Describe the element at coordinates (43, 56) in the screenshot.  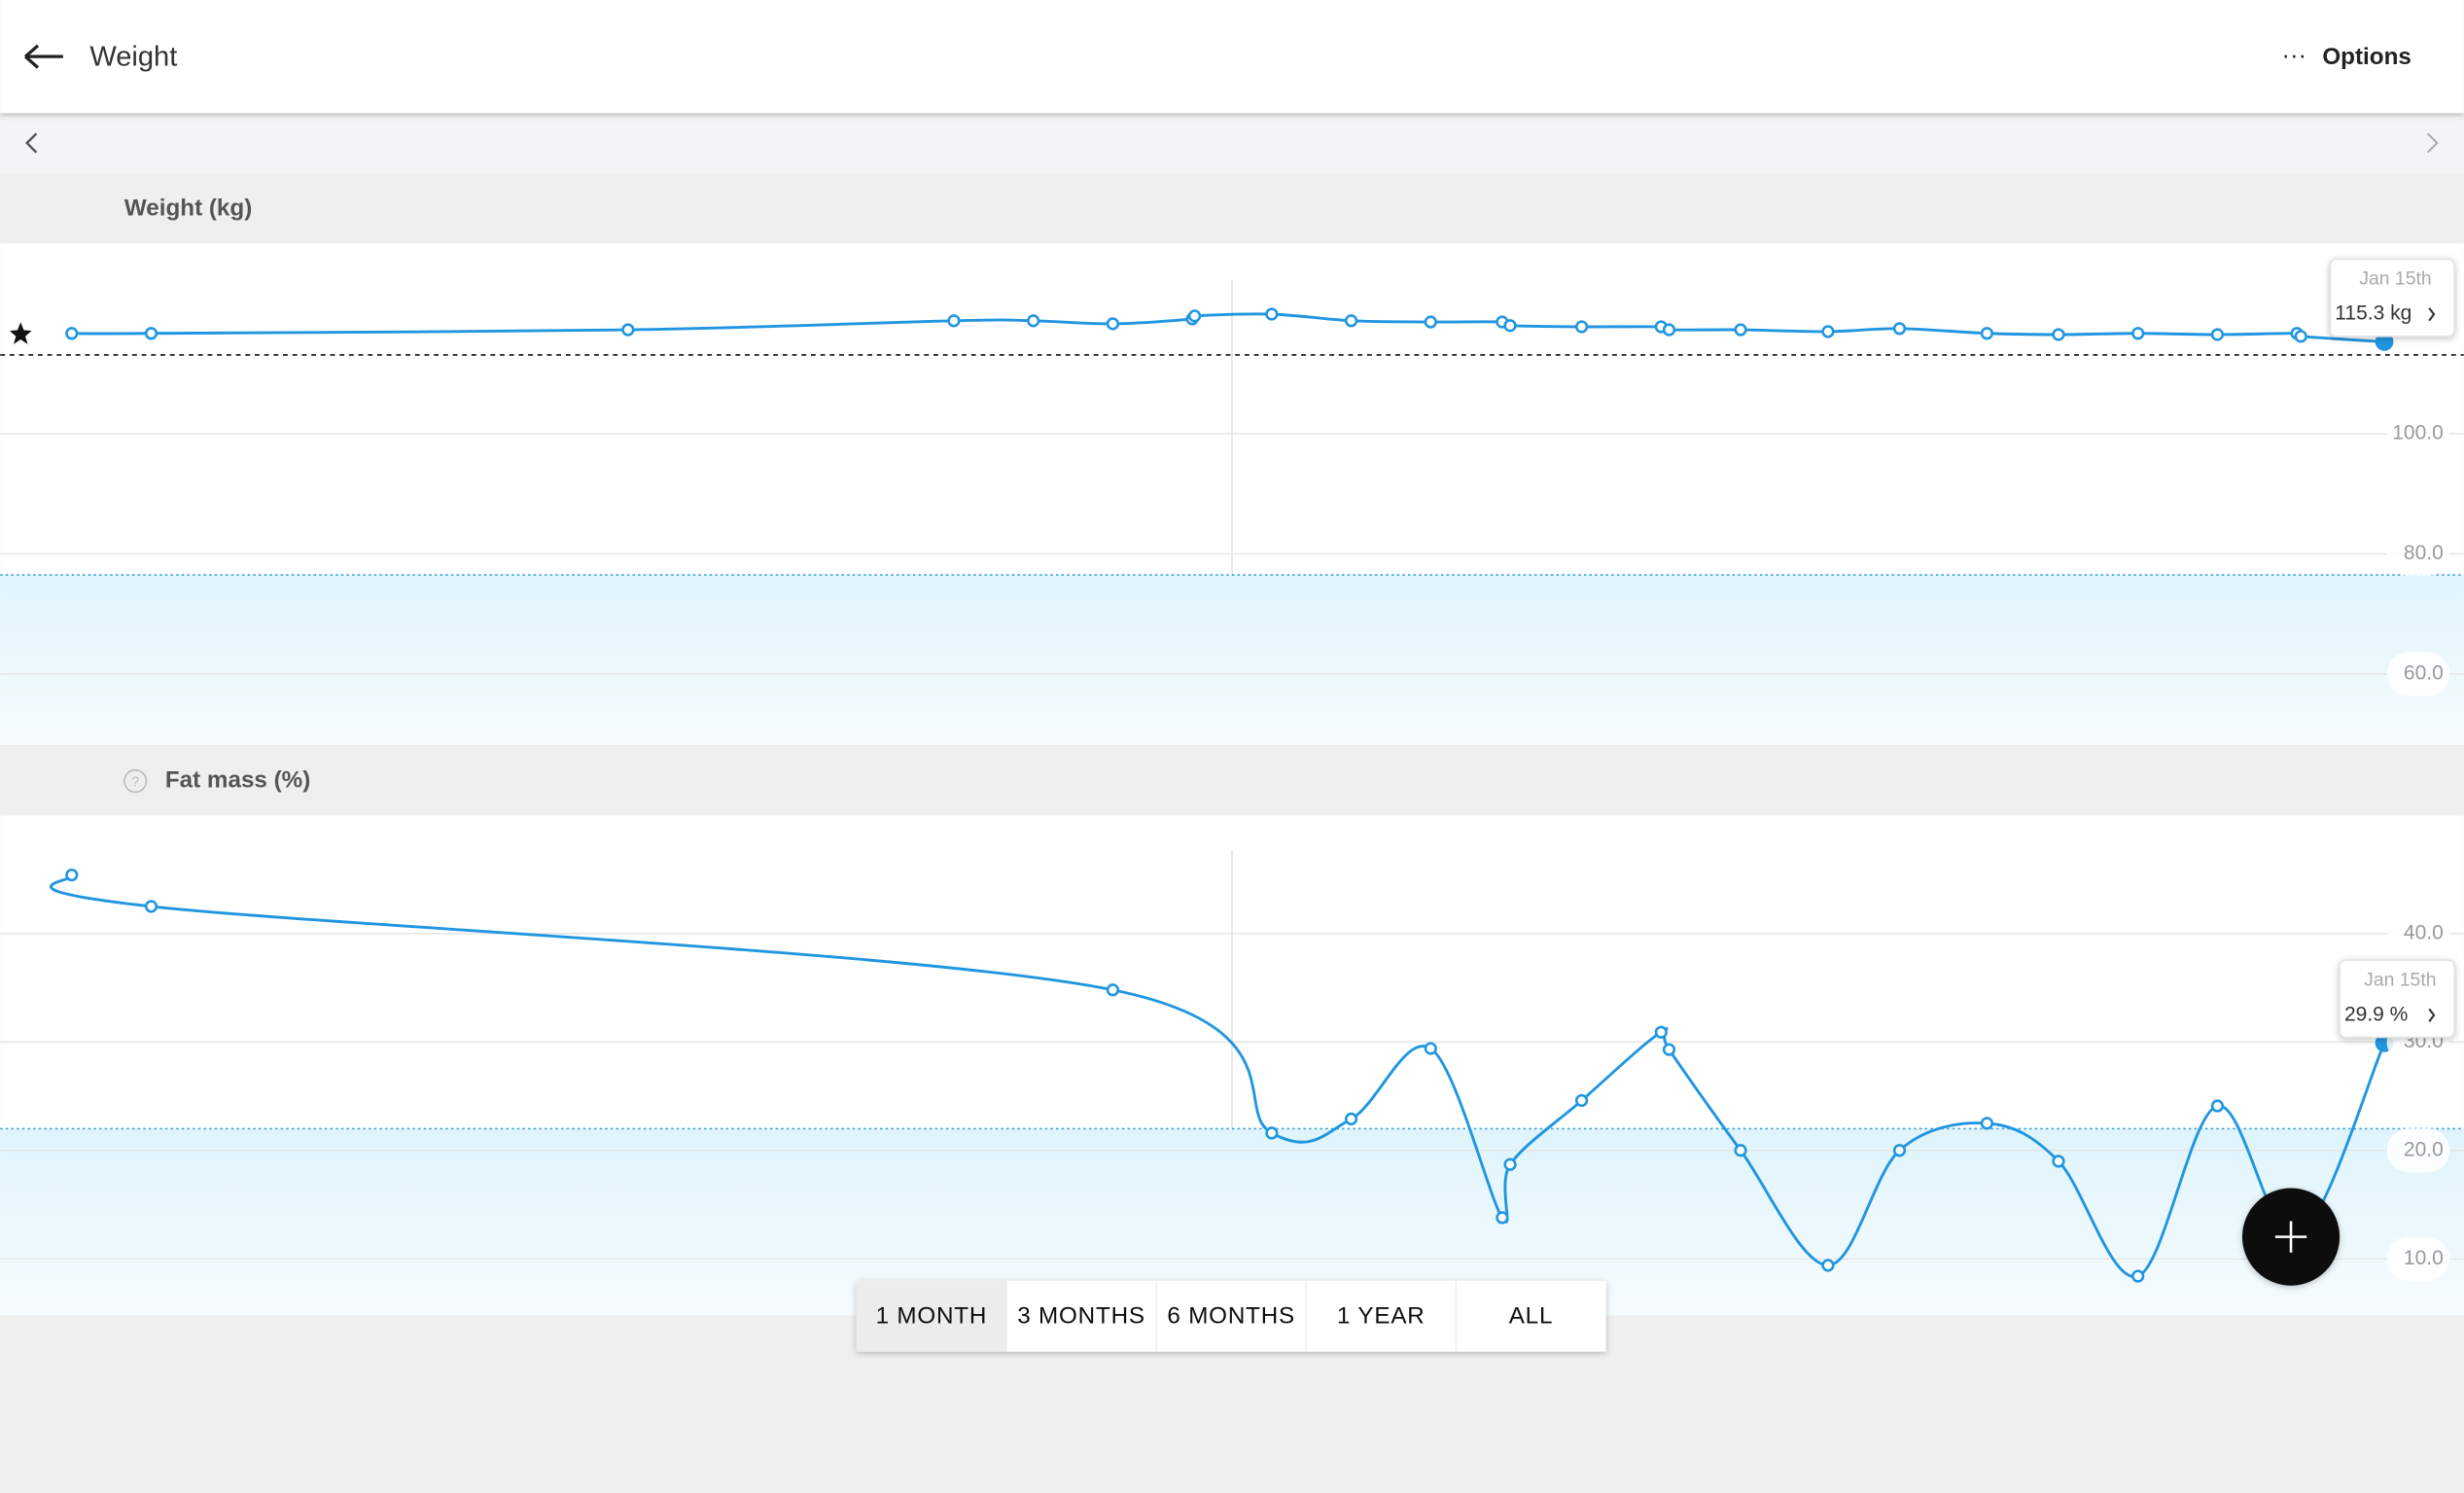
I see `back-button` at that location.